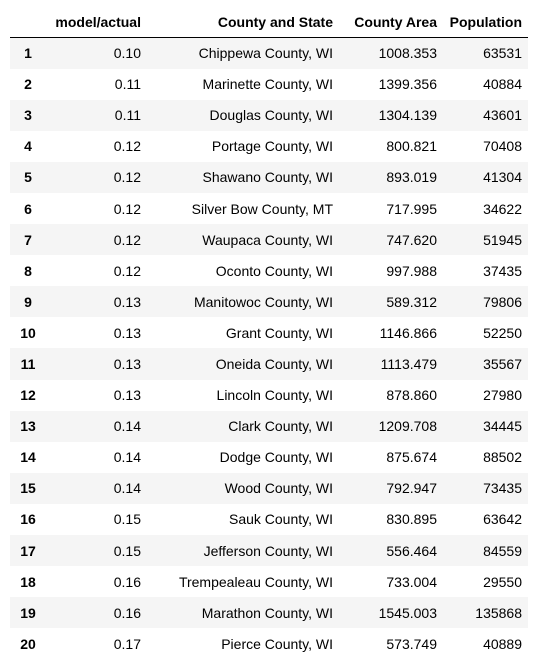  Describe the element at coordinates (274, 363) in the screenshot. I see `cell-county-and-state: Oneida County, WI` at that location.